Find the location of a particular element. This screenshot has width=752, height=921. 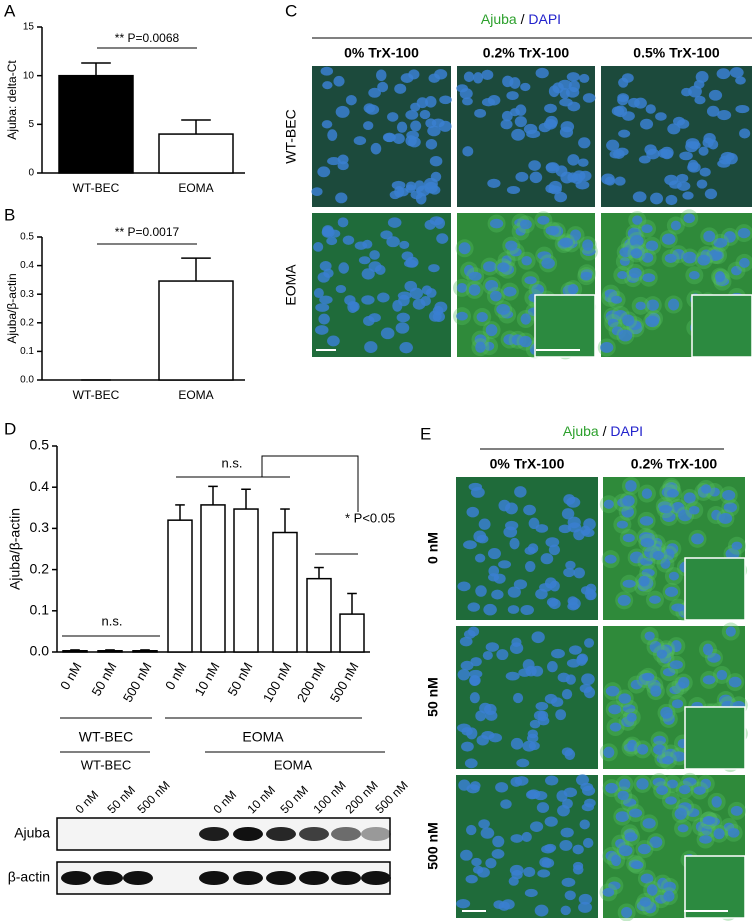

y-axis-label: Ajuba/β-actin is located at coordinates (15, 549).